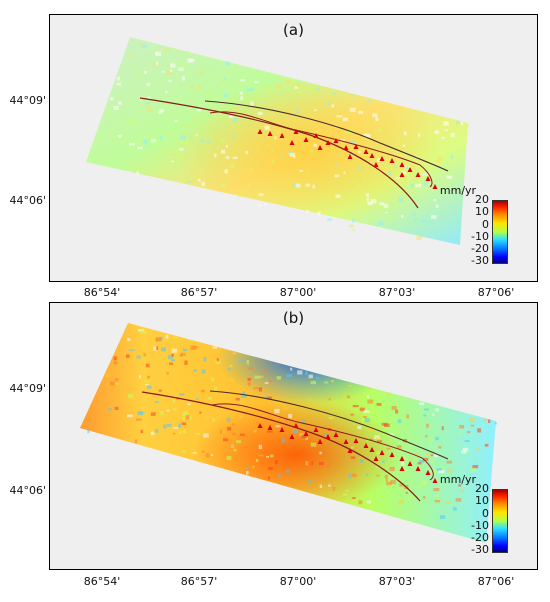 The image size is (550, 602). I want to click on lon-label-b-1: 86°54', so click(102, 581).